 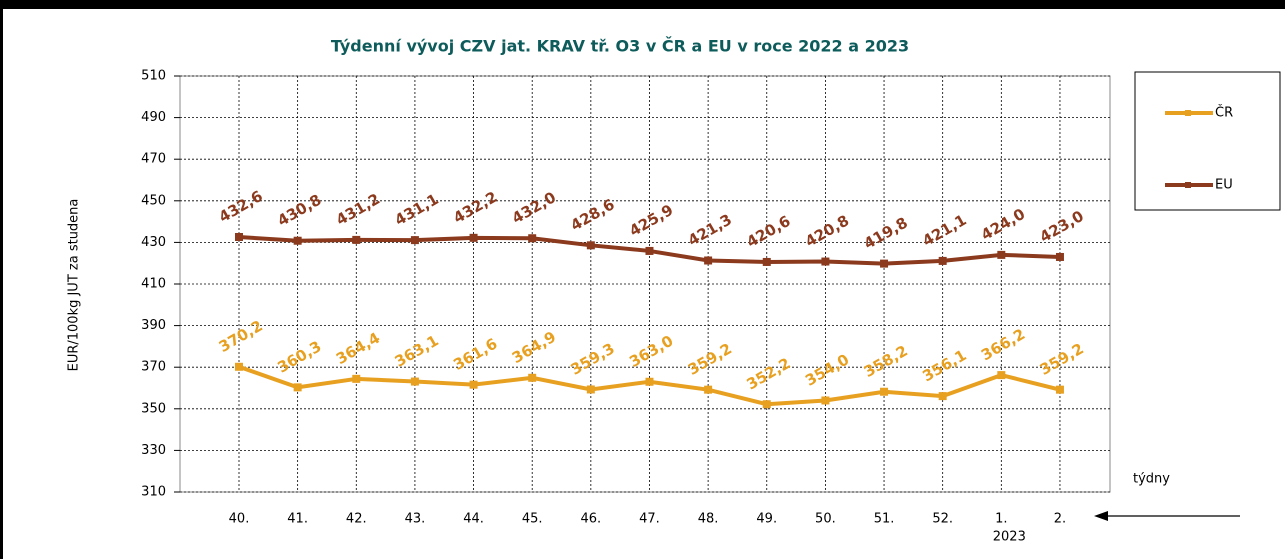 I want to click on x-tick-label: 48., so click(x=708, y=519).